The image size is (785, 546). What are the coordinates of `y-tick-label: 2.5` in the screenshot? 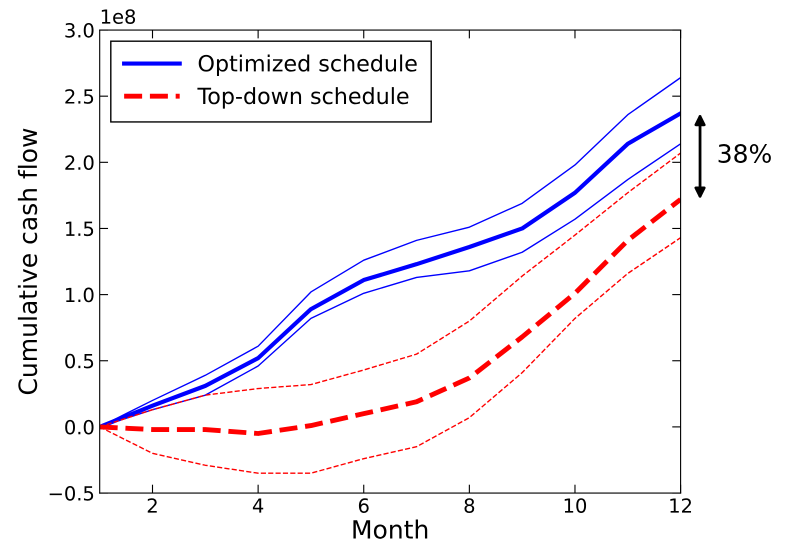 It's located at (79, 96).